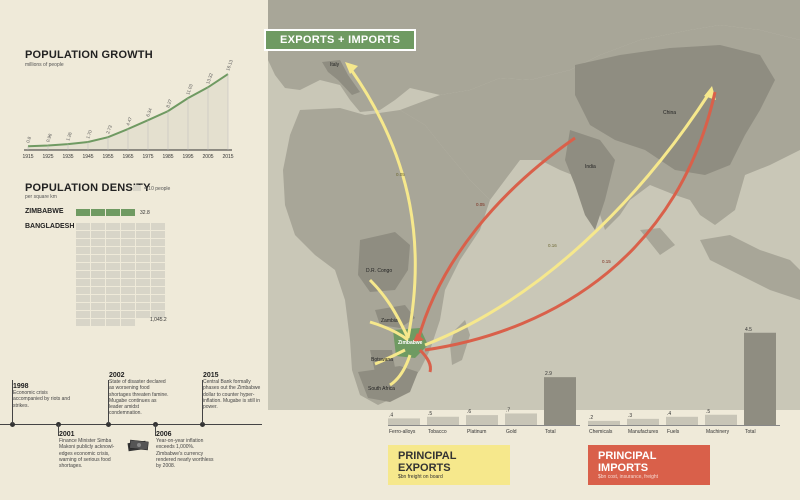  What do you see at coordinates (69, 136) in the screenshot?
I see `growth-value-label: 1.26` at bounding box center [69, 136].